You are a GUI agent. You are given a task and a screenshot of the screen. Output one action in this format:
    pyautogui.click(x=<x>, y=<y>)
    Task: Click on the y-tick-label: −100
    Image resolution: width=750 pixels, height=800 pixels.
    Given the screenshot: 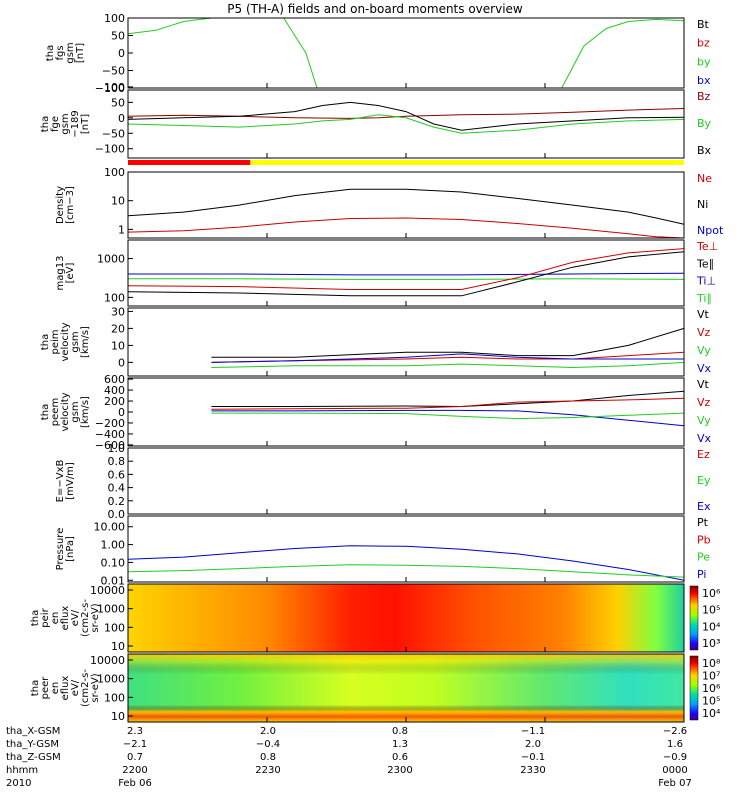 What is the action you would take?
    pyautogui.click(x=110, y=149)
    